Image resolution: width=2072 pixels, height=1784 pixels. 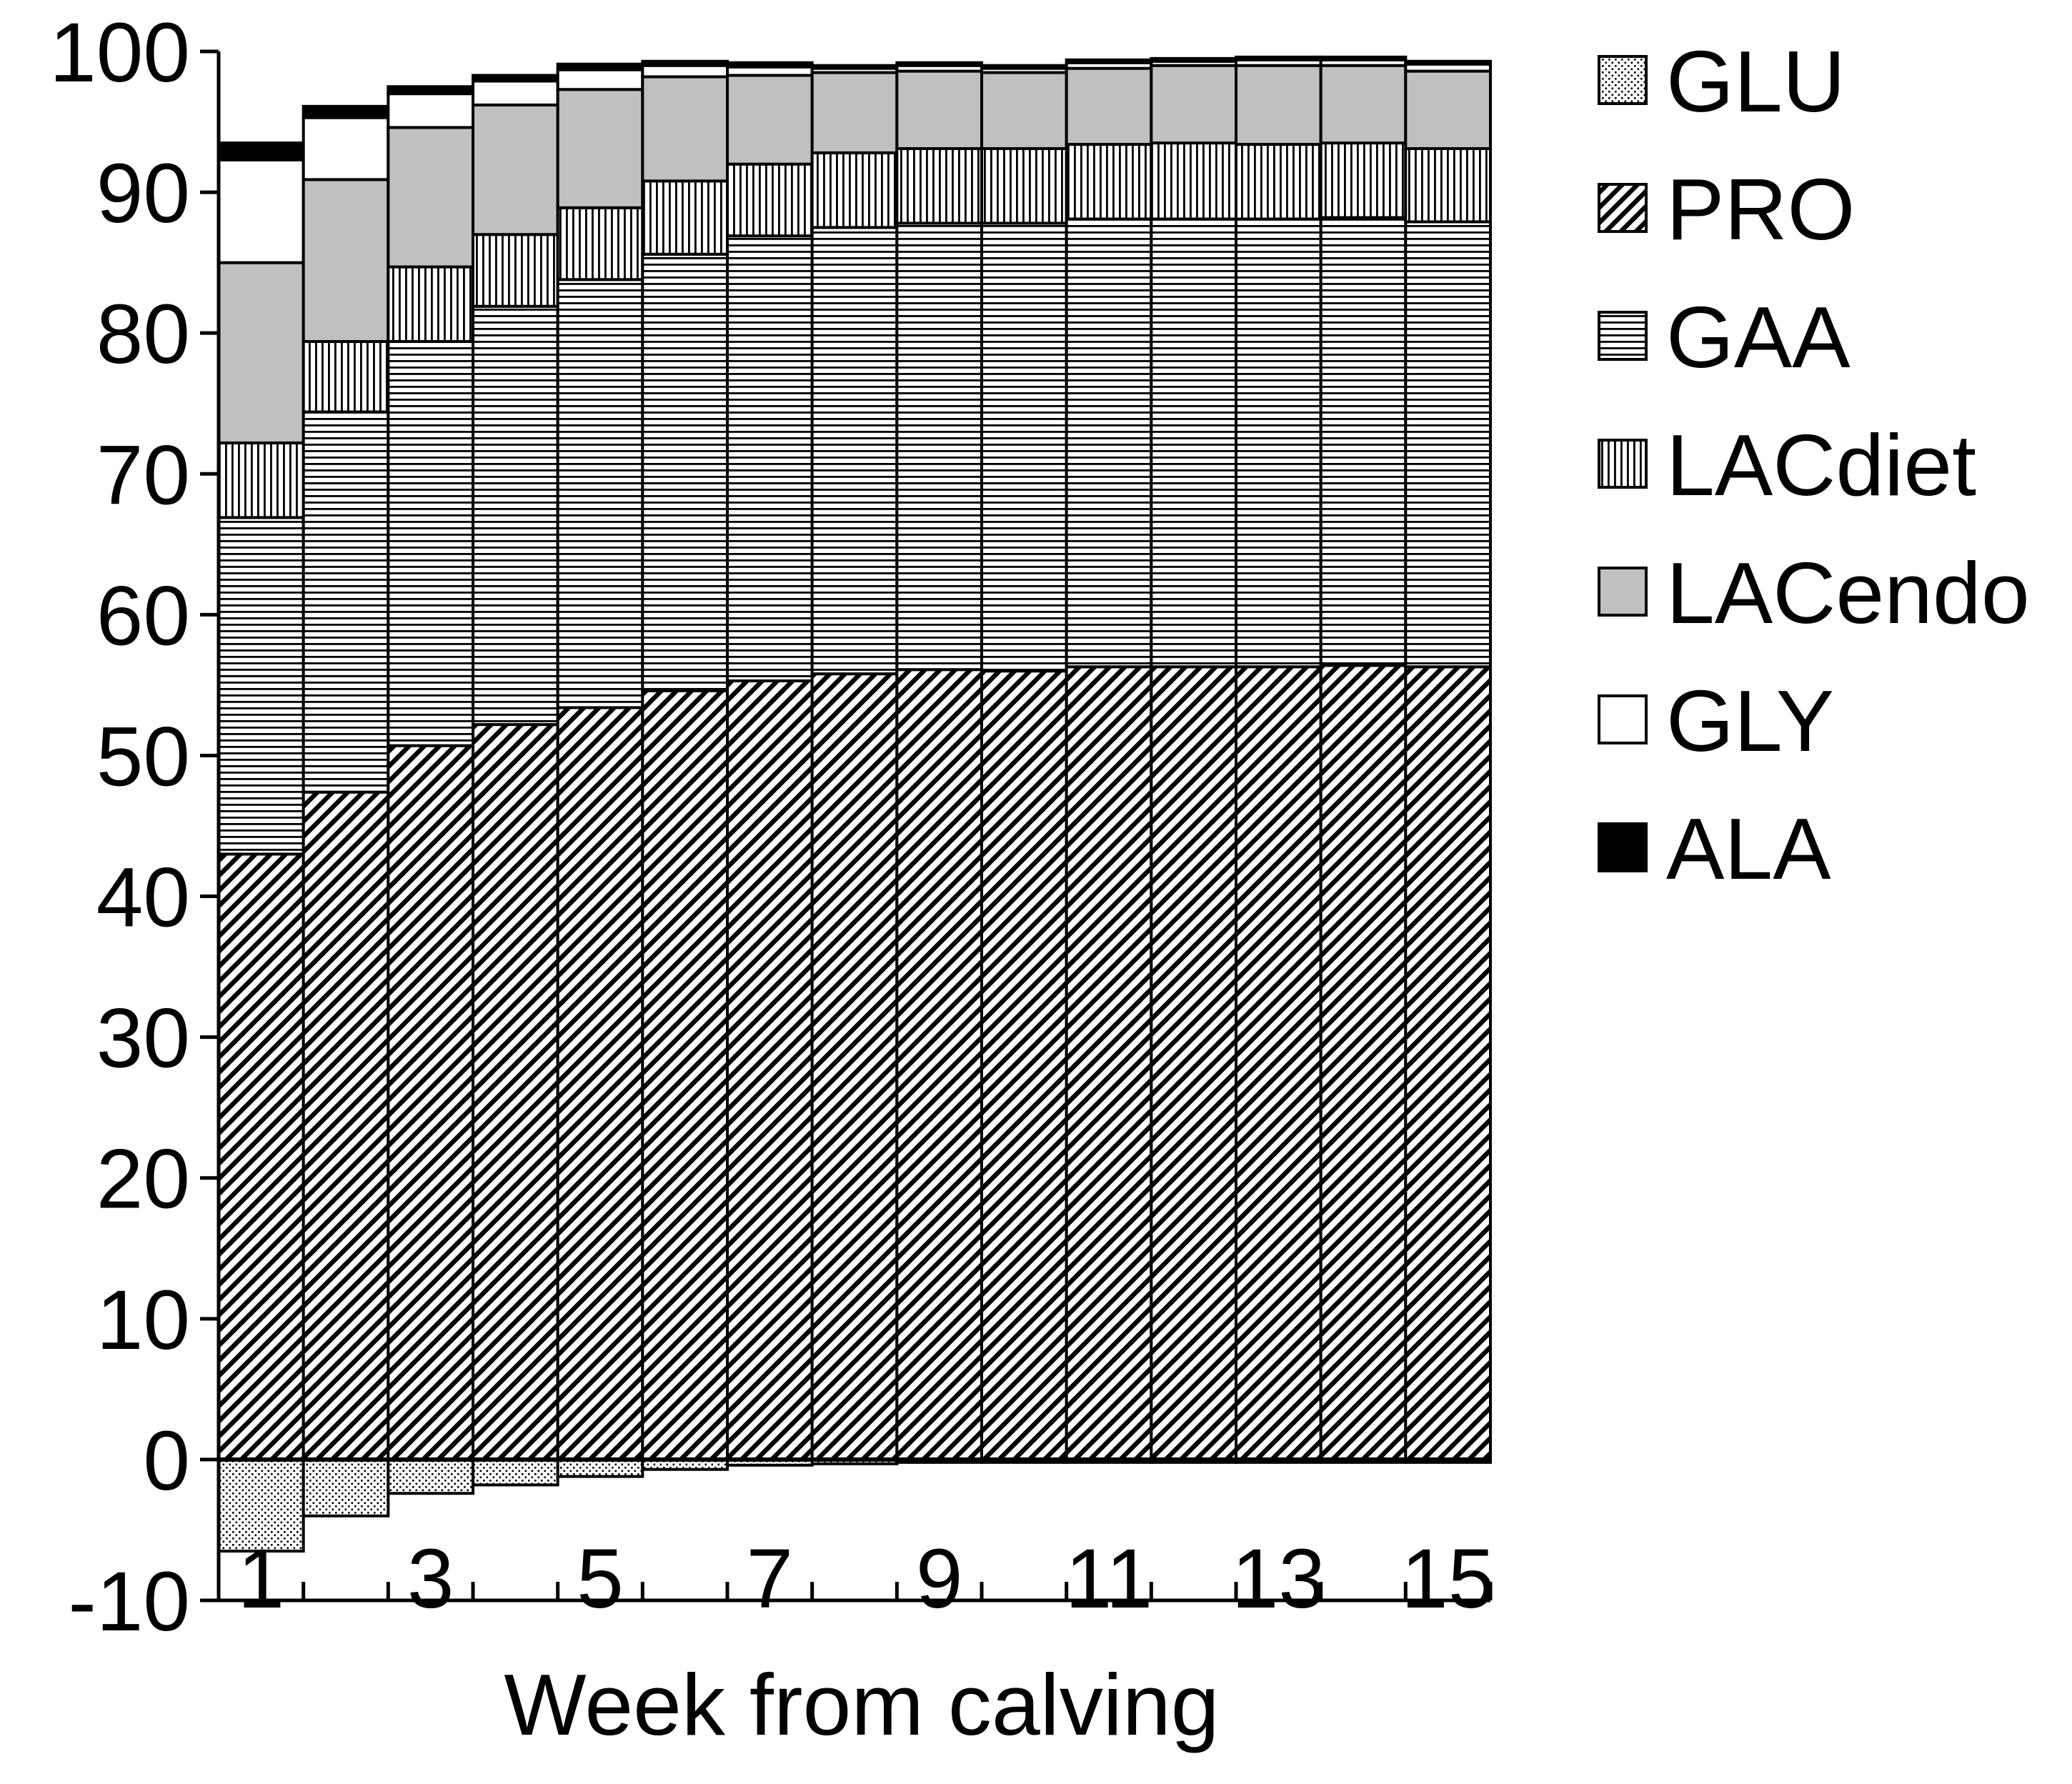 I want to click on legend-swatch-lacdiet, so click(x=1623, y=464).